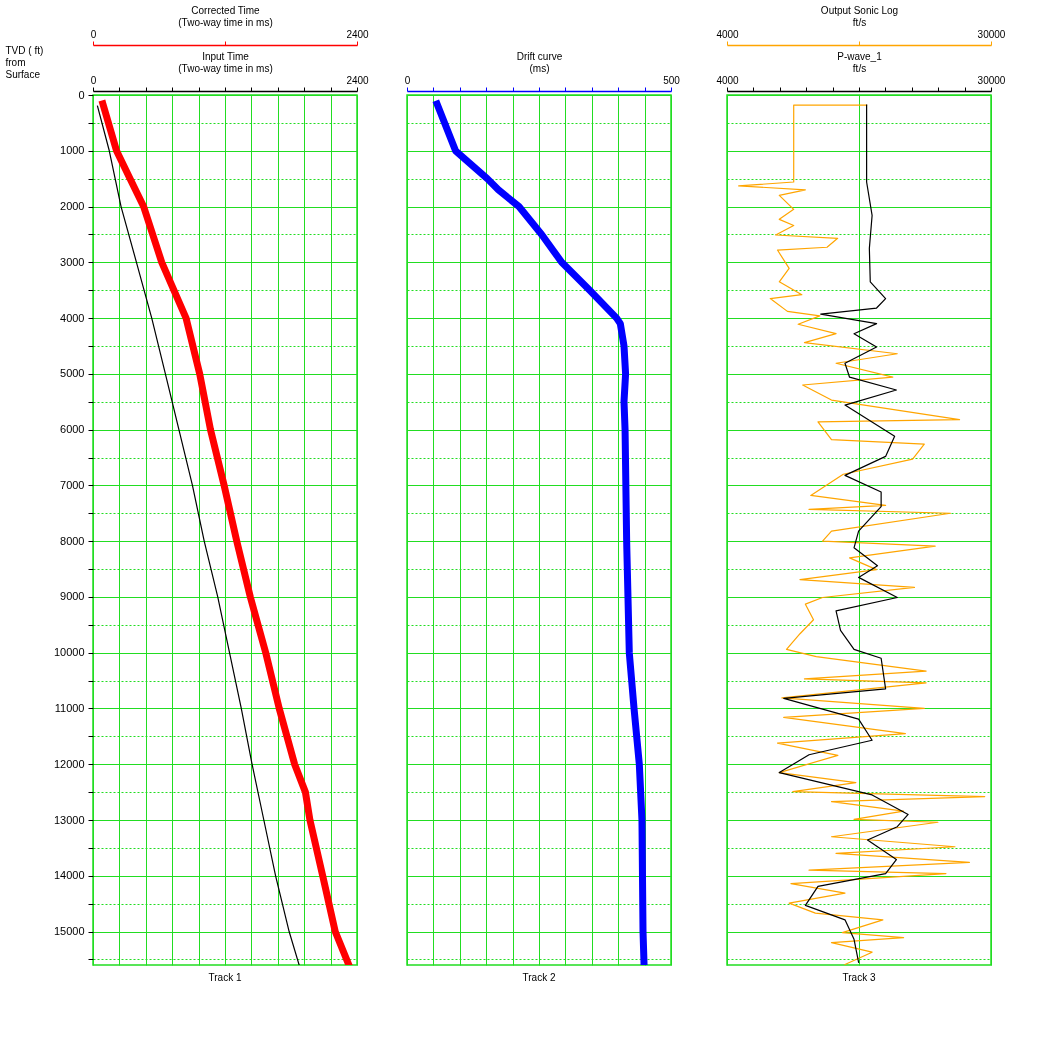 This screenshot has height=1046, width=1037. What do you see at coordinates (69, 931) in the screenshot?
I see `y-tick-label: 15000` at bounding box center [69, 931].